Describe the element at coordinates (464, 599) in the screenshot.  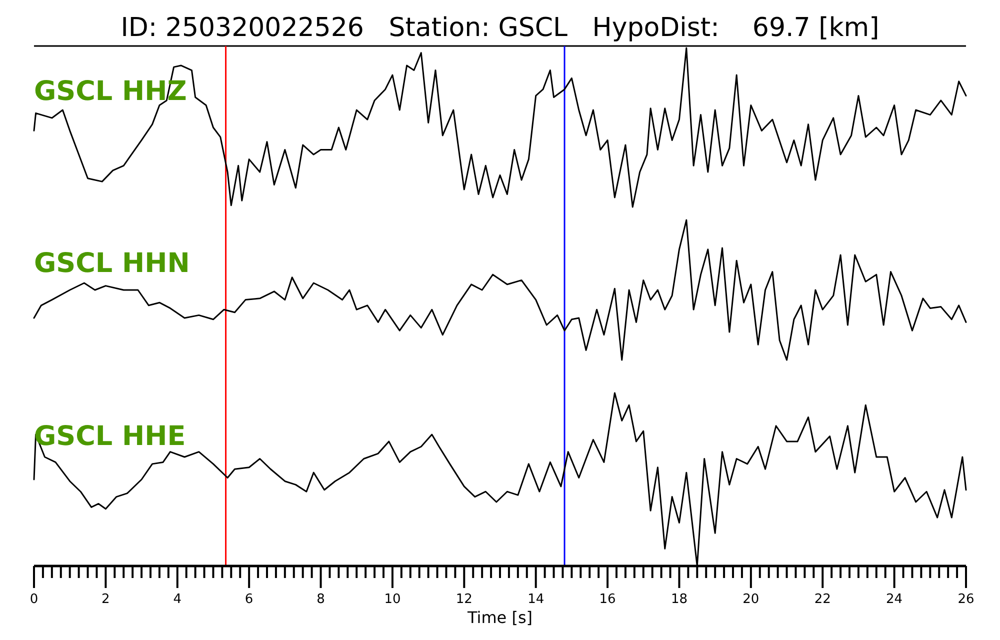
I see `x-tick-label: 12` at that location.